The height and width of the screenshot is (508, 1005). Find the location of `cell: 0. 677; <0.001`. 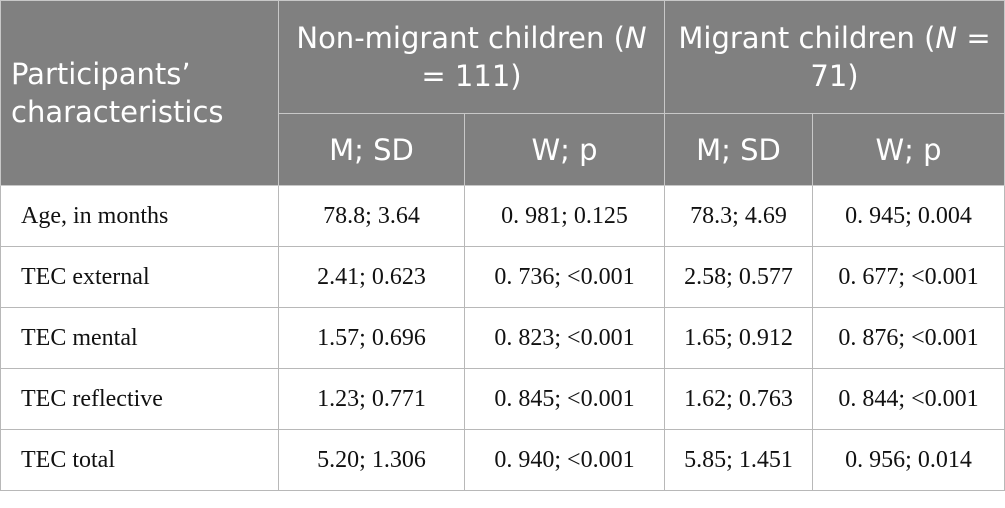

cell: 0. 677; <0.001 is located at coordinates (908, 277).